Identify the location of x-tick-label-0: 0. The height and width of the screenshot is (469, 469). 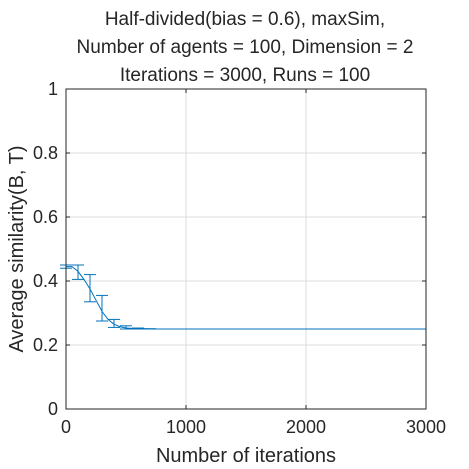
(66, 427).